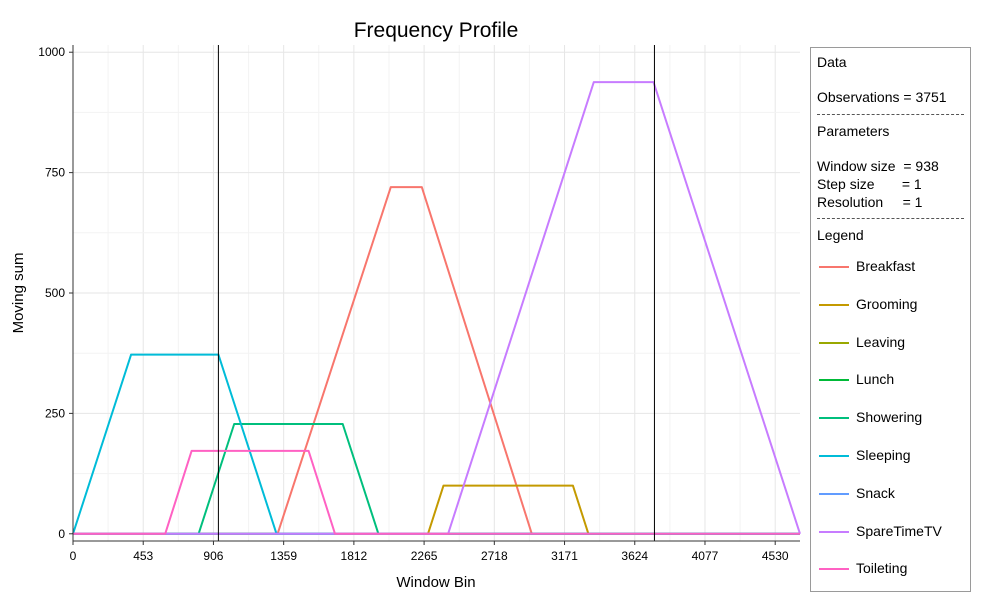 The width and height of the screenshot is (991, 598). What do you see at coordinates (870, 202) in the screenshot?
I see `resolution-text: Resolution = 1` at bounding box center [870, 202].